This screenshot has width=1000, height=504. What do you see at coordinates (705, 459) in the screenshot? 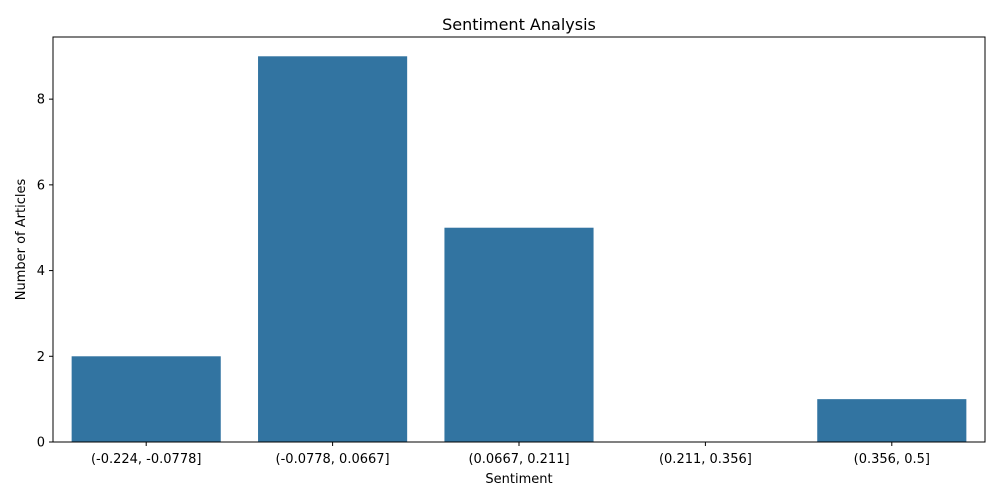
I see `x-tick-label: (0.211, 0.356]` at bounding box center [705, 459].